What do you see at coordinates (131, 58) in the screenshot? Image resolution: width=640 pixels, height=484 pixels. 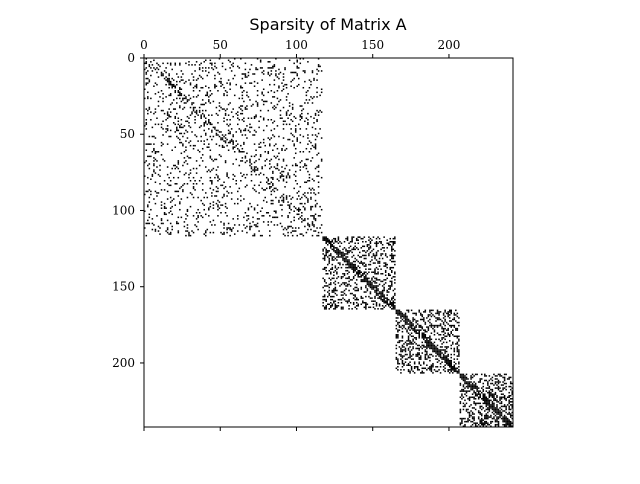 I see `y-tick-label: 0` at bounding box center [131, 58].